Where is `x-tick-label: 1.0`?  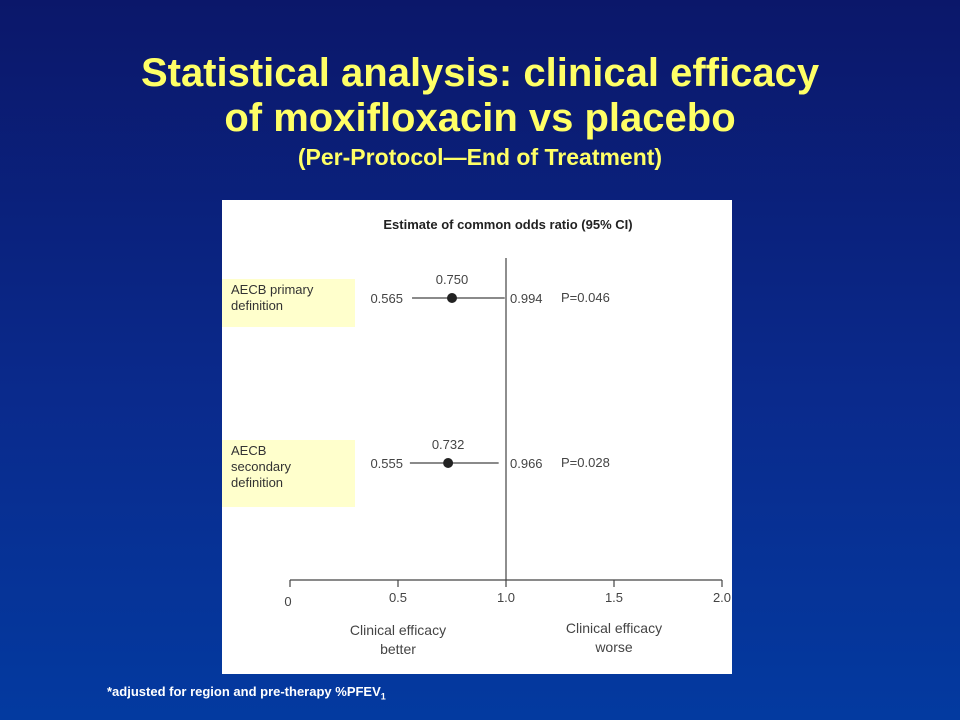
x-tick-label: 1.0 is located at coordinates (506, 597).